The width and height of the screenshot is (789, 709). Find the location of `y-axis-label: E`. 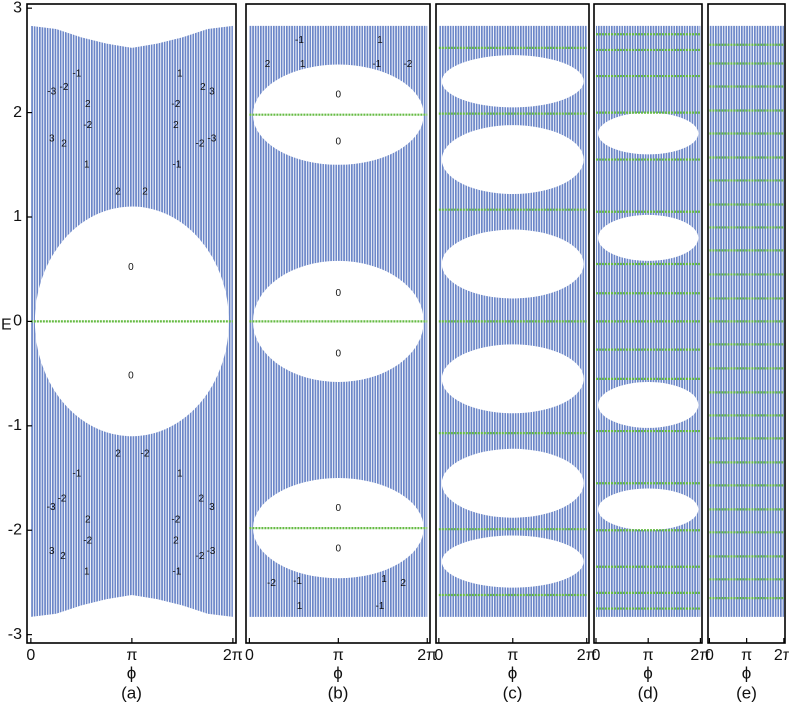

y-axis-label: E is located at coordinates (6, 325).